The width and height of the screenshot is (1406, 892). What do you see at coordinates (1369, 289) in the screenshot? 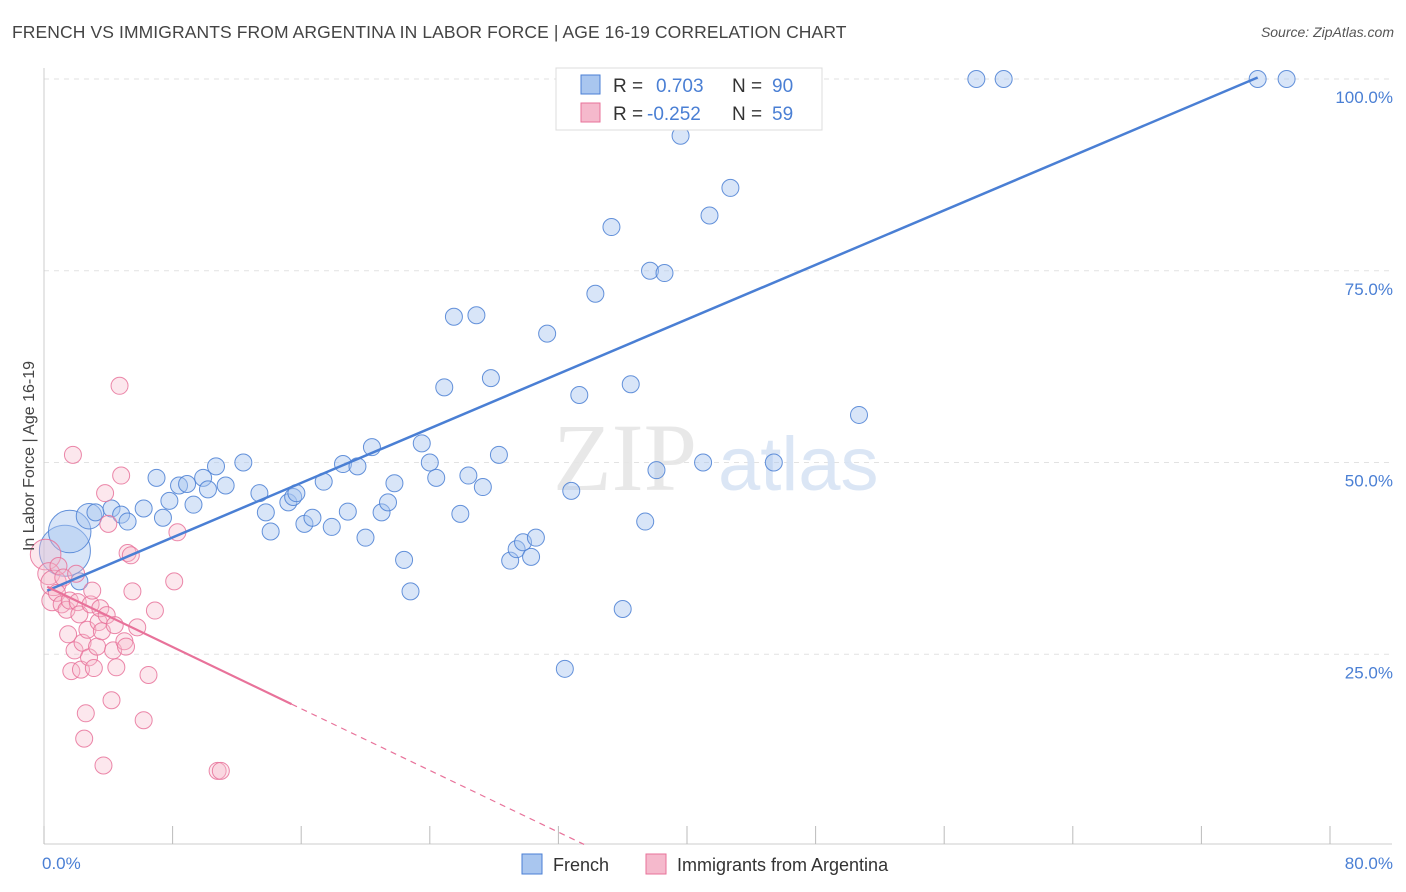
I see `y-tick-label: 75.0%` at bounding box center [1369, 289].